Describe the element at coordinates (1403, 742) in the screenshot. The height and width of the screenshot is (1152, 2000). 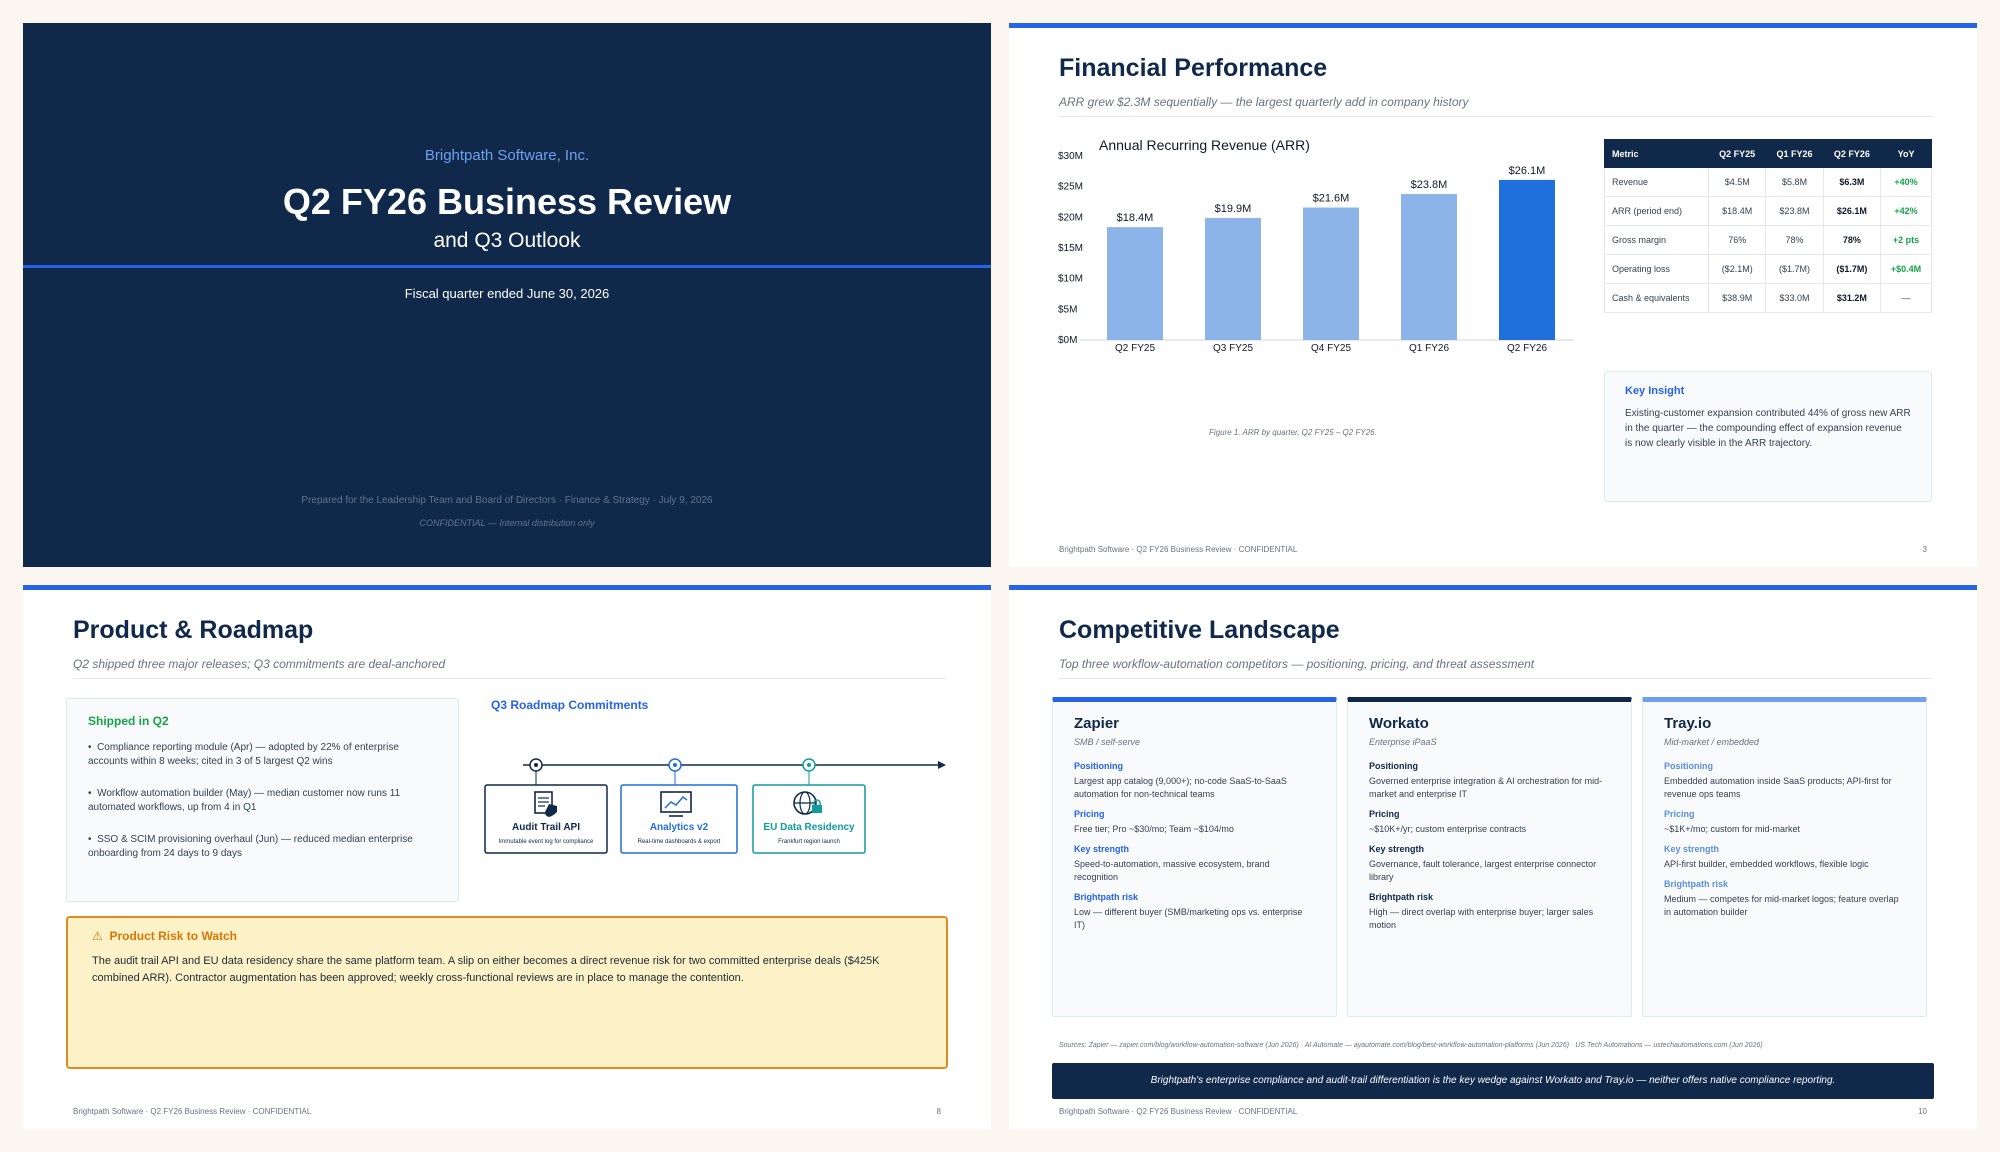
I see `competitor-segment: Enterprise iPaaS` at that location.